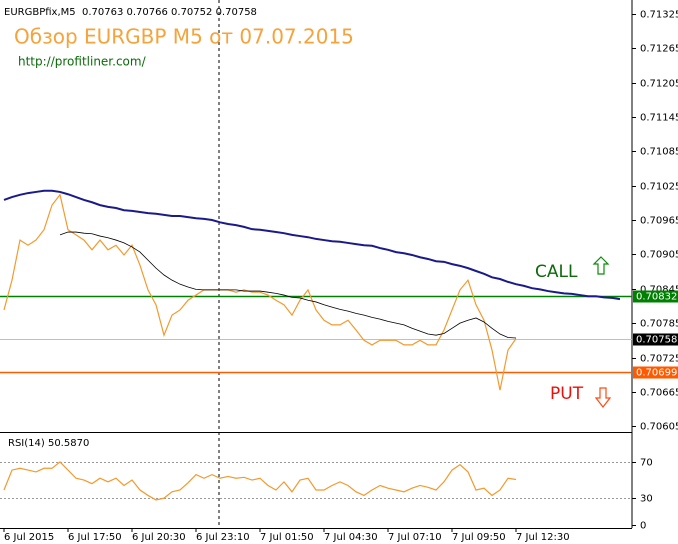 Image resolution: width=678 pixels, height=544 pixels. What do you see at coordinates (659, 118) in the screenshot?
I see `y-tick-label: 0.71145` at bounding box center [659, 118].